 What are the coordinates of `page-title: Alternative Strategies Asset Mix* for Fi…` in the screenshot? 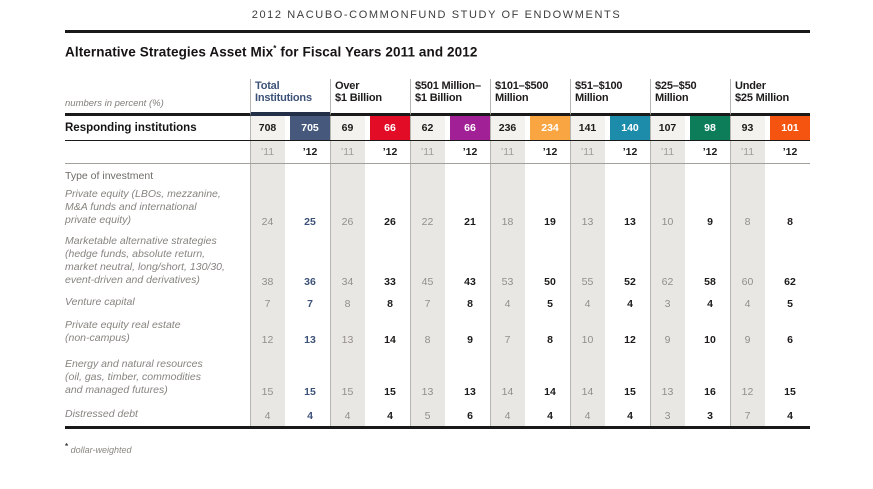 It's located at (469, 52).